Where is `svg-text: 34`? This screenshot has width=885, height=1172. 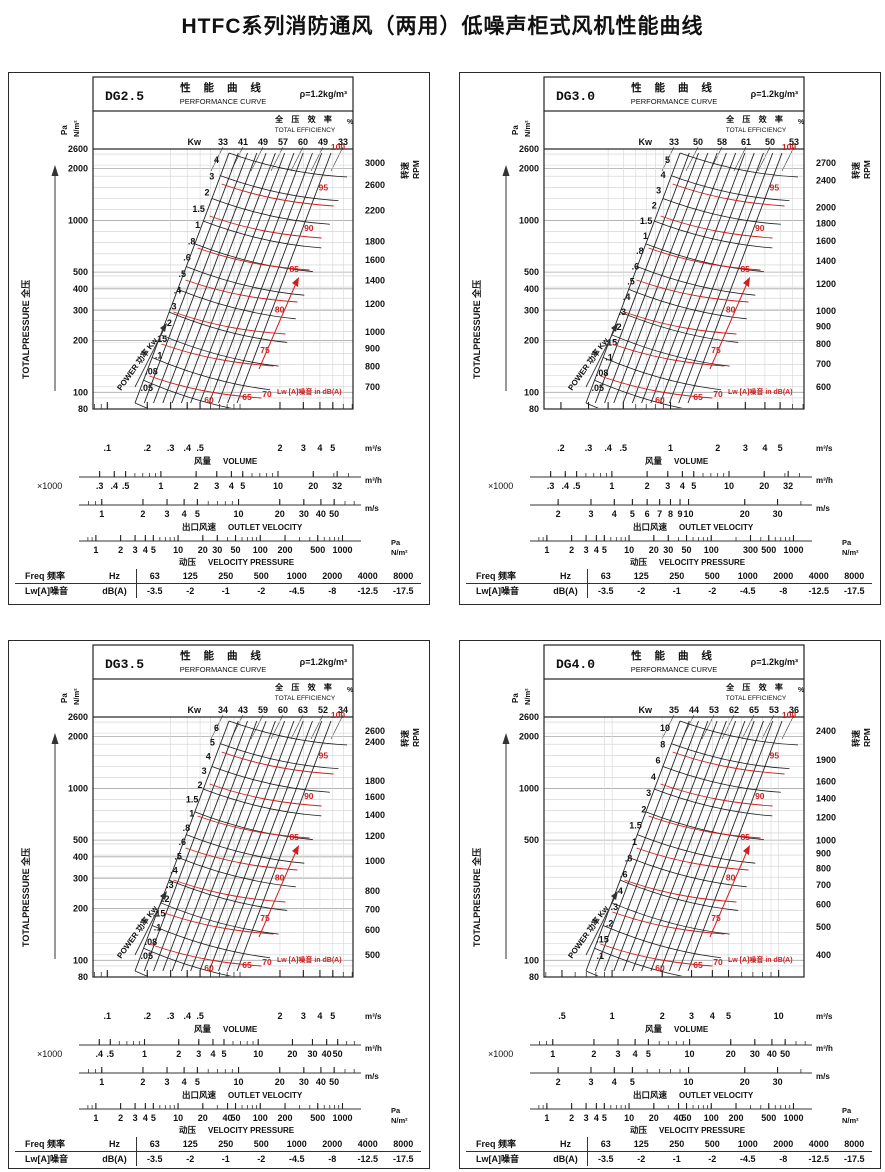 svg-text: 34 is located at coordinates (343, 710).